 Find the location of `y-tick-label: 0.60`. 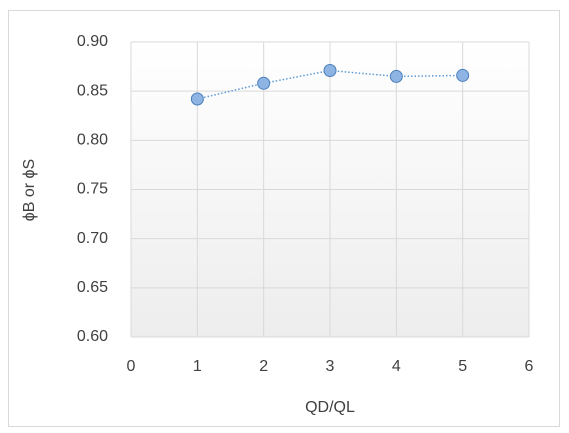

y-tick-label: 0.60 is located at coordinates (92, 336).